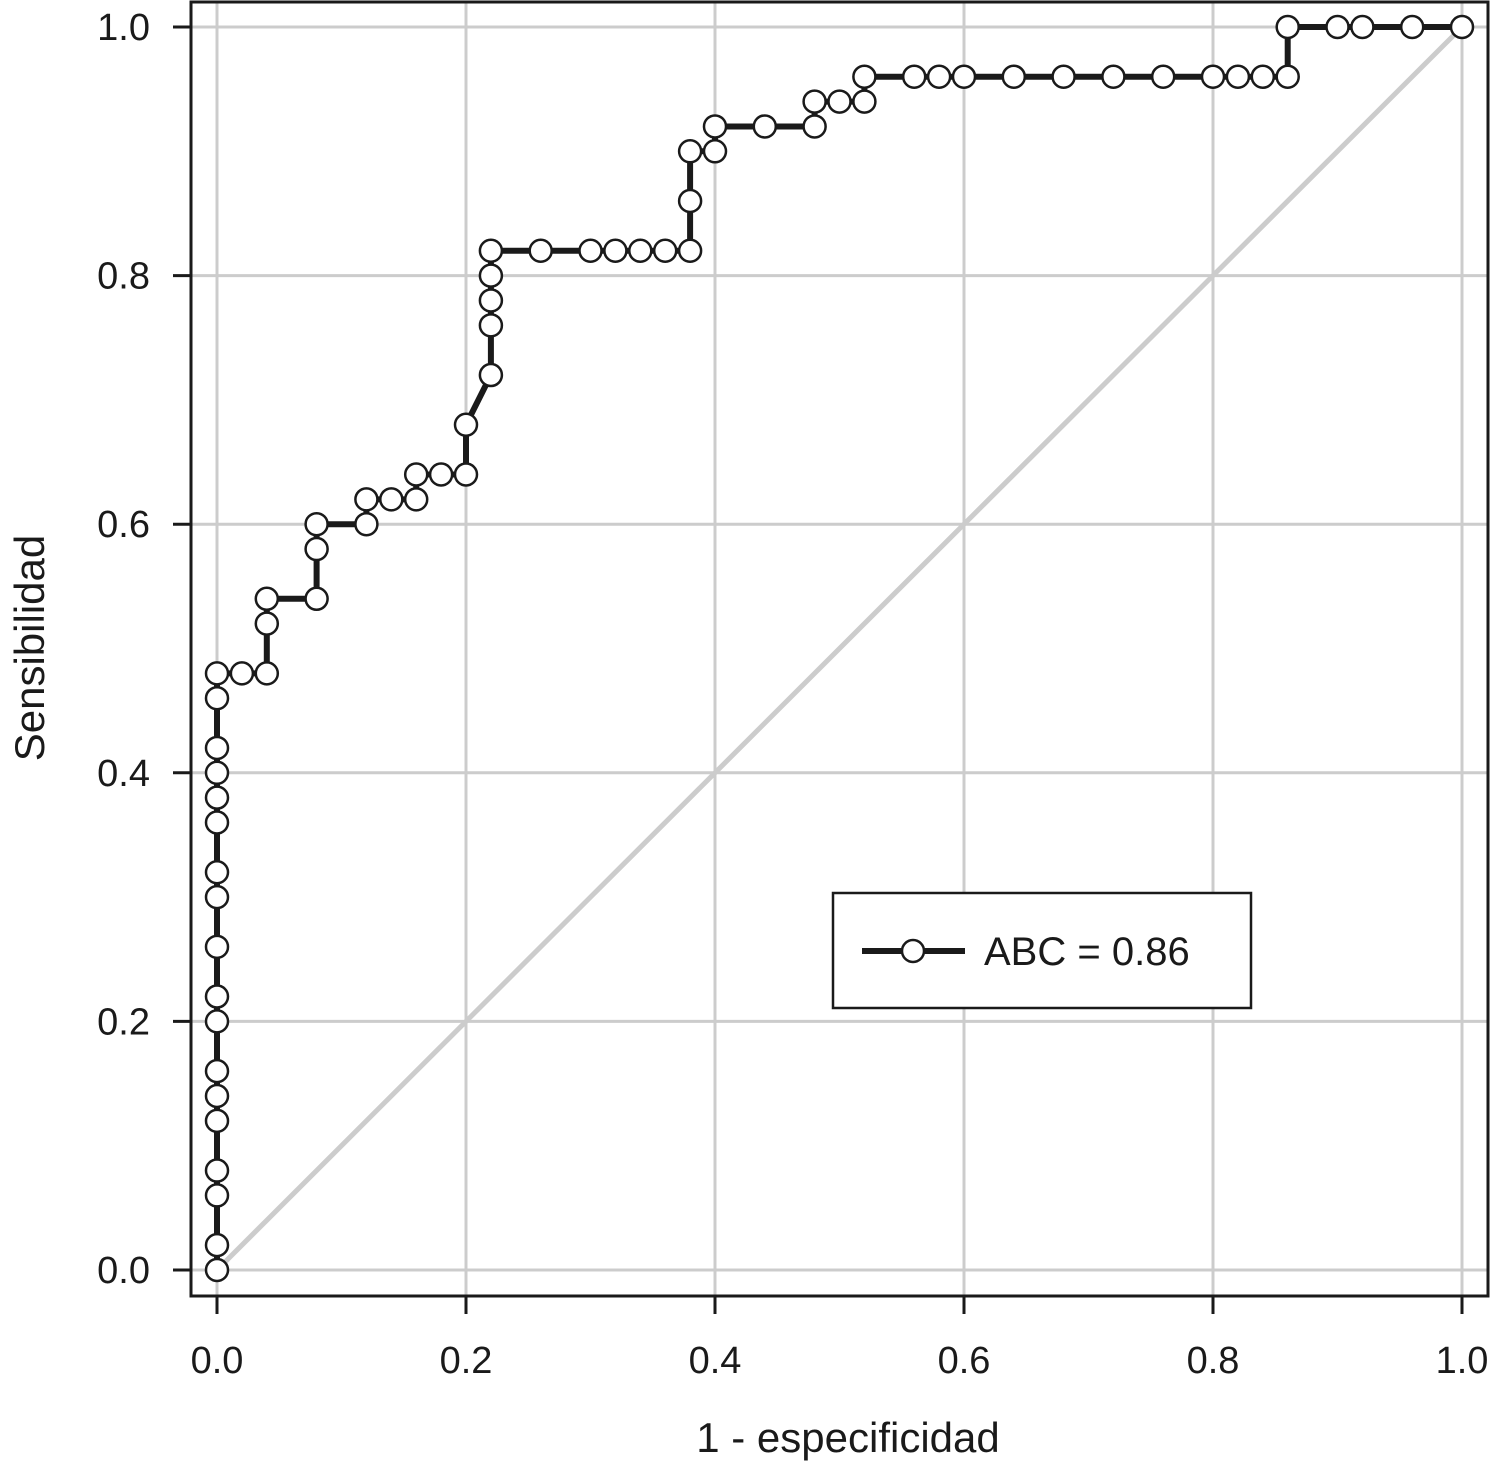 This screenshot has width=1493, height=1464. What do you see at coordinates (1087, 952) in the screenshot?
I see `legend-label: ABC = 0.86` at bounding box center [1087, 952].